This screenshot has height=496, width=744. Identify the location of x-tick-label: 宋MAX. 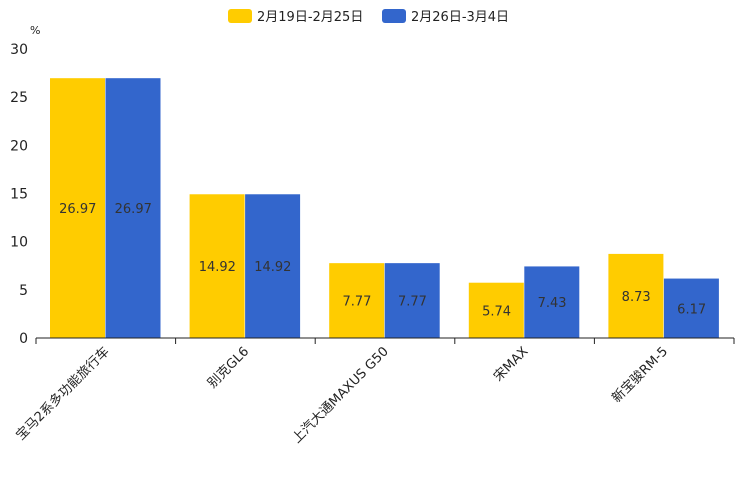
(511, 364).